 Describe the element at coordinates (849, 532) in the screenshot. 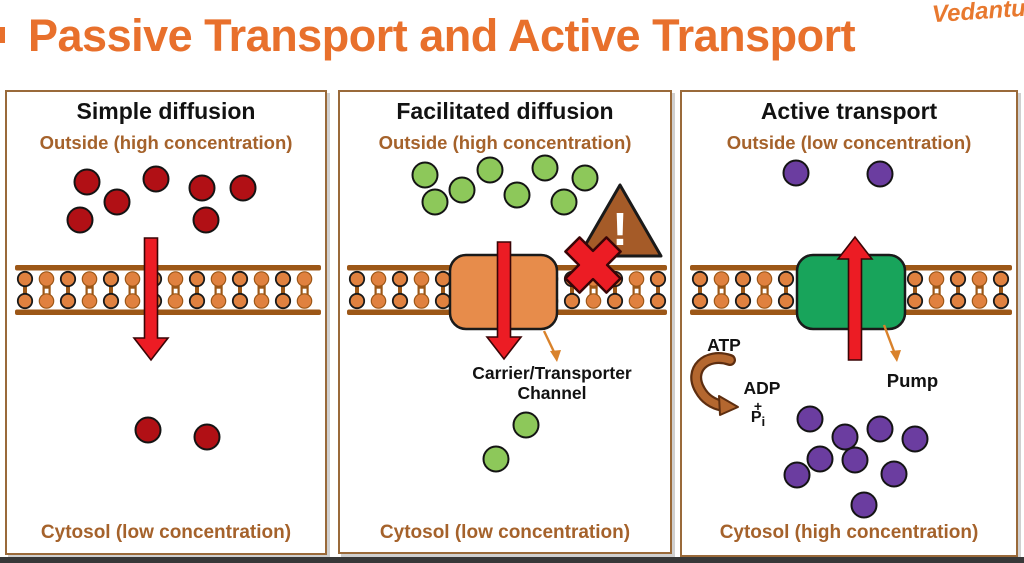

I see `cytosol-label: Cytosol (high concentration)` at that location.